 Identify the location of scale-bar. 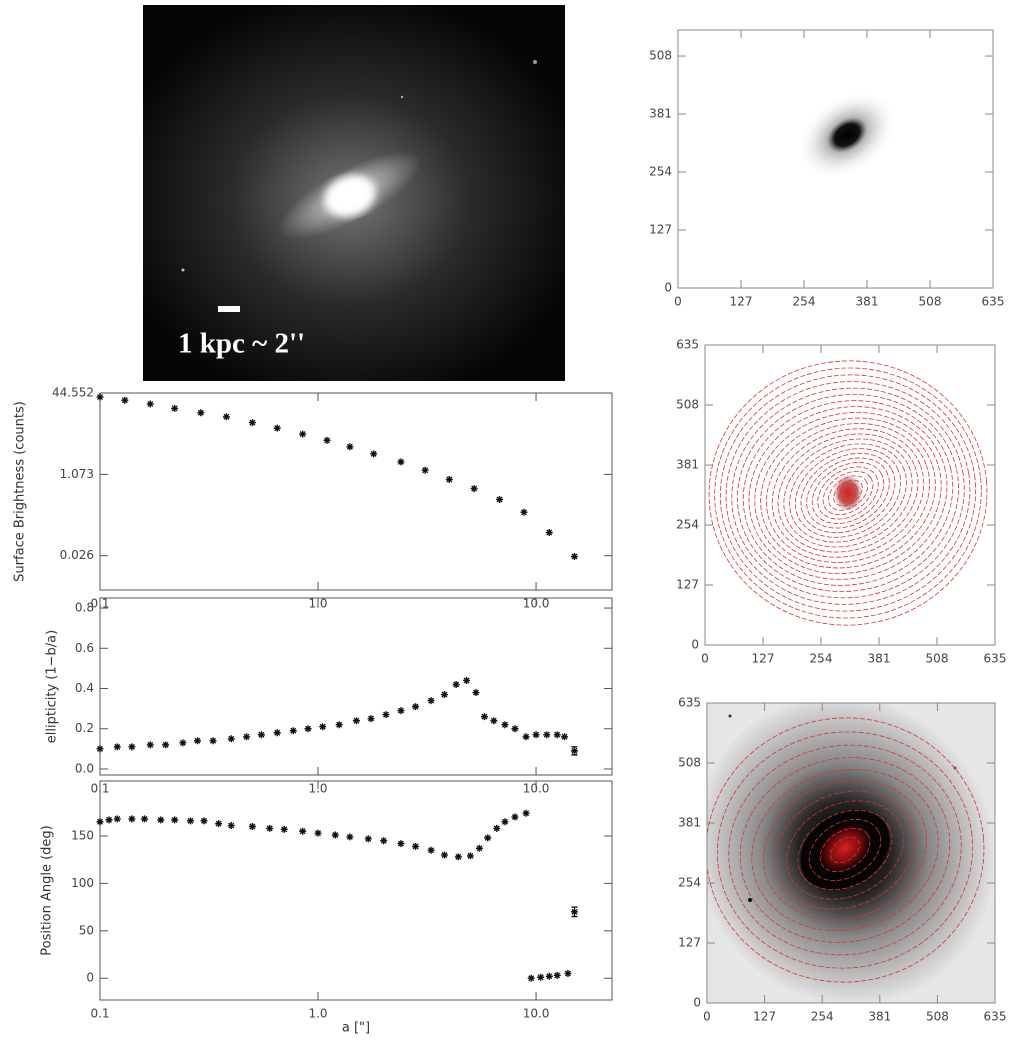
(229, 309).